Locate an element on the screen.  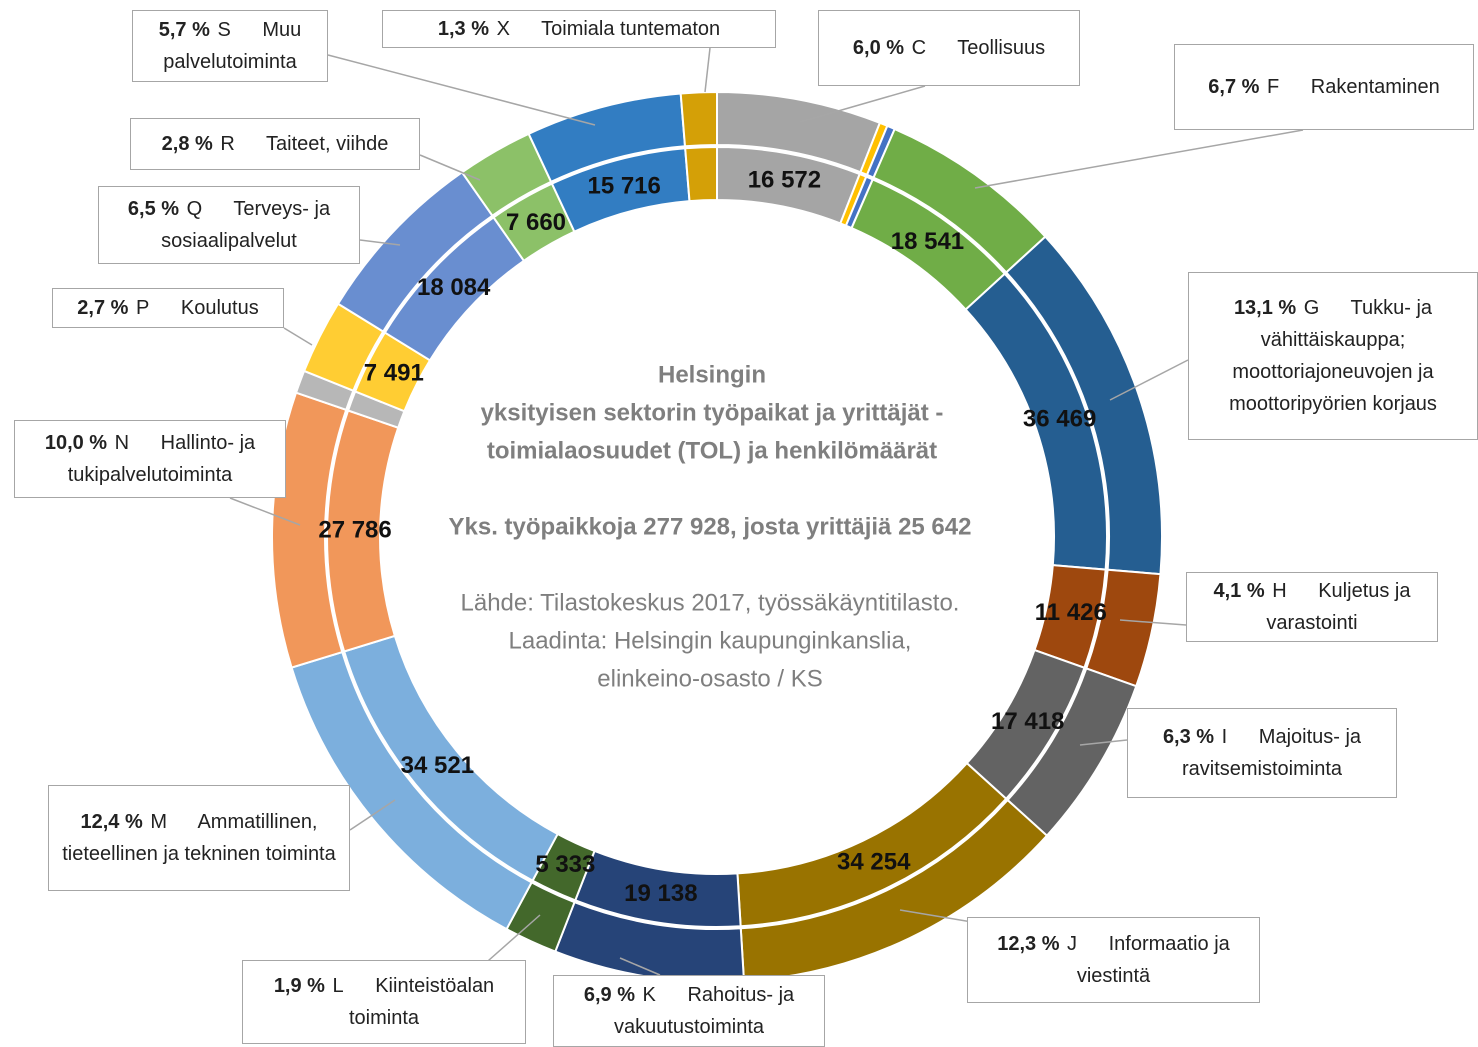
percent-label: 6,9 % is located at coordinates (609, 995).